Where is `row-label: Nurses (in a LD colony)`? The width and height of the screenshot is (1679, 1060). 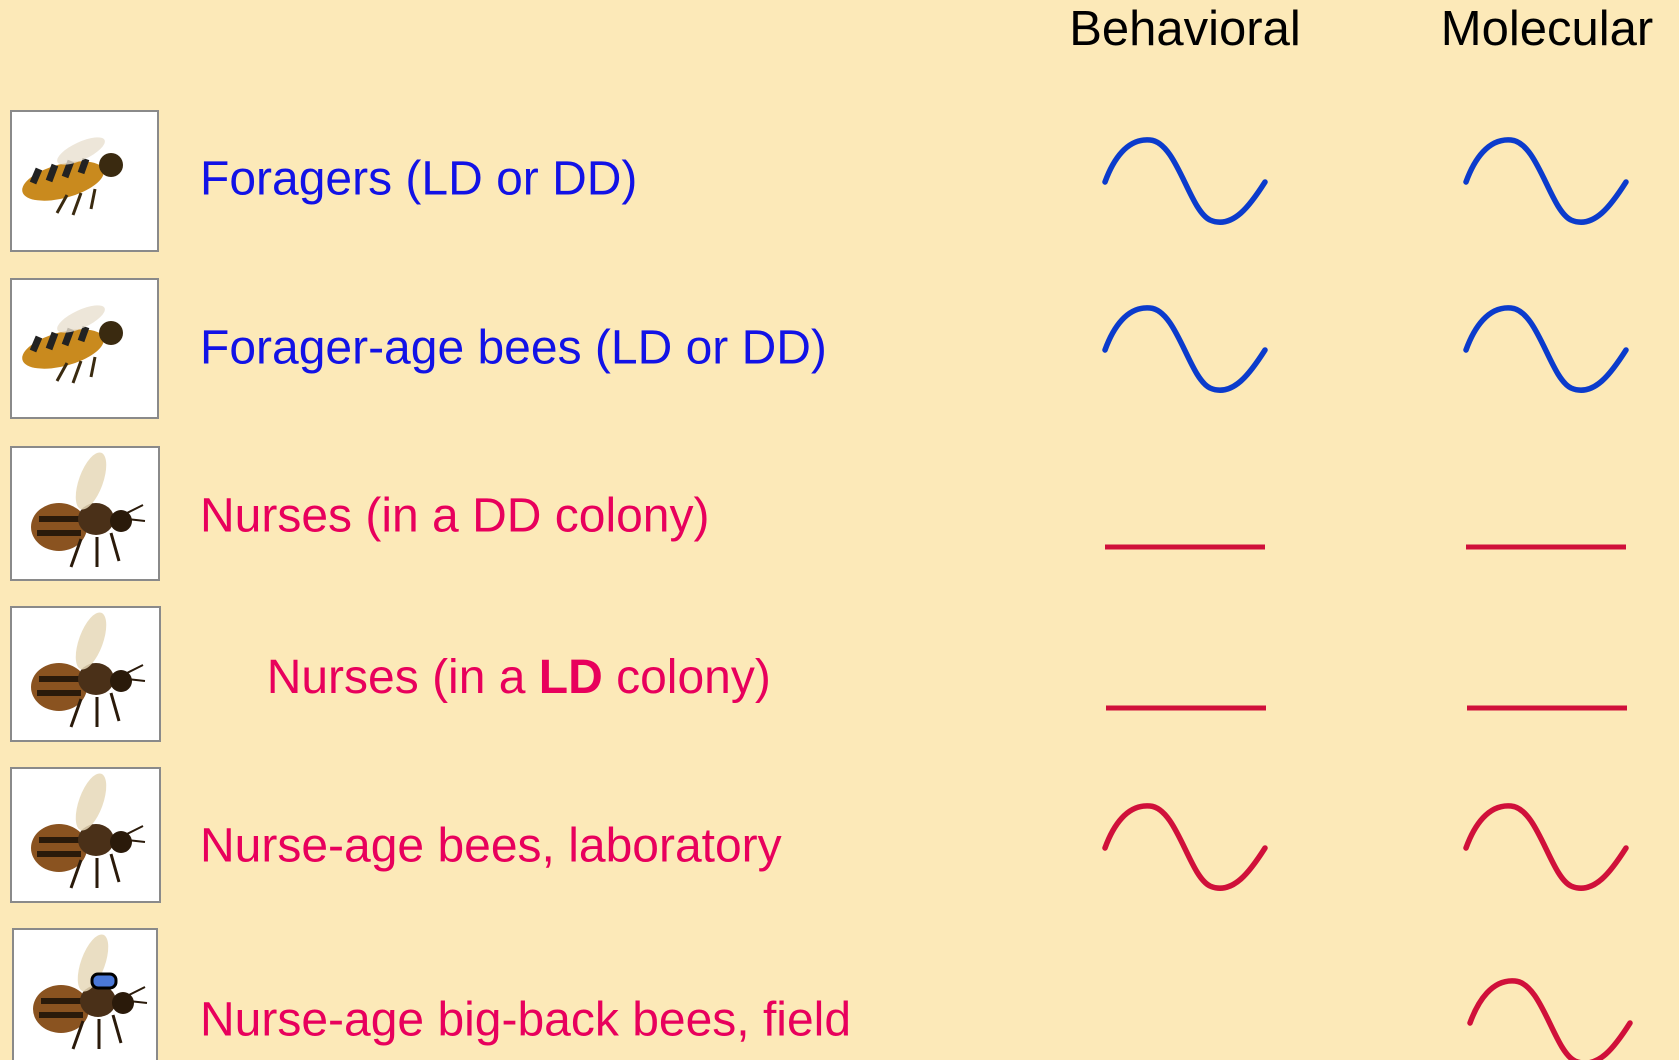 row-label: Nurses (in a LD colony) is located at coordinates (505, 677).